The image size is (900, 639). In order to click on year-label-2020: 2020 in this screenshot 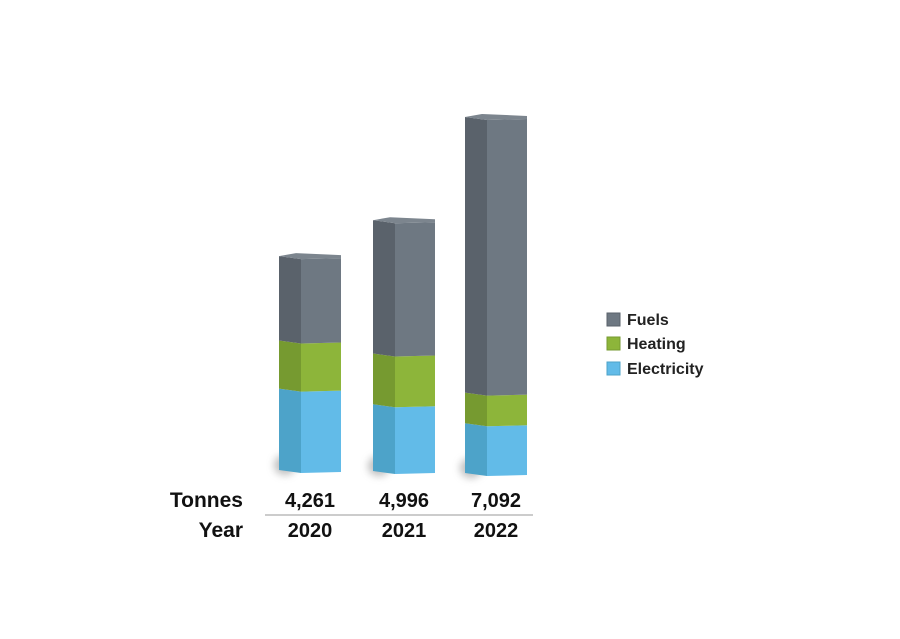, I will do `click(310, 531)`.